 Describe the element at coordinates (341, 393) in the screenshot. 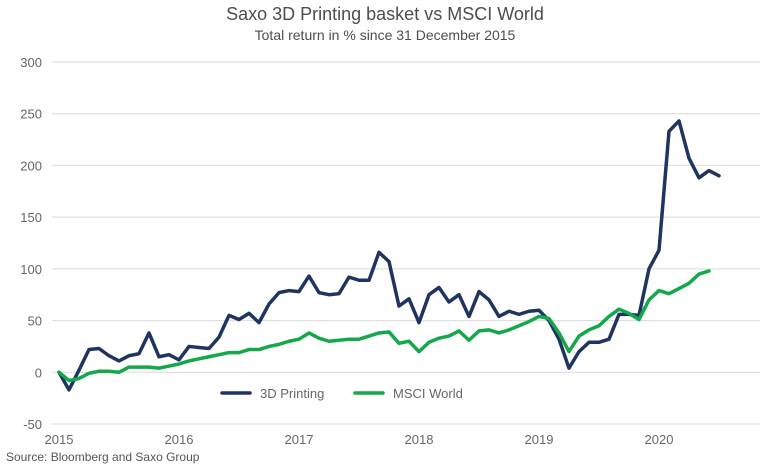

I see `legend: 3D Printing MSCI World` at that location.